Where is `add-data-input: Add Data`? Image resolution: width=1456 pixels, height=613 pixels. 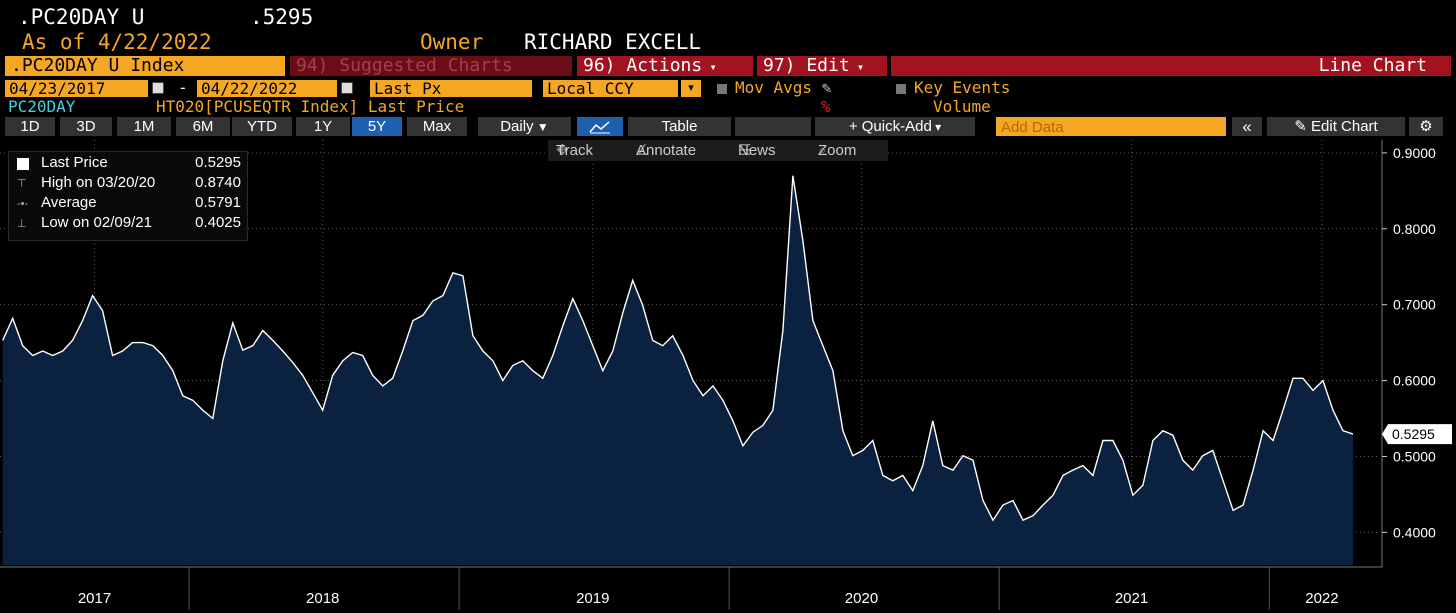 add-data-input: Add Data is located at coordinates (1111, 126).